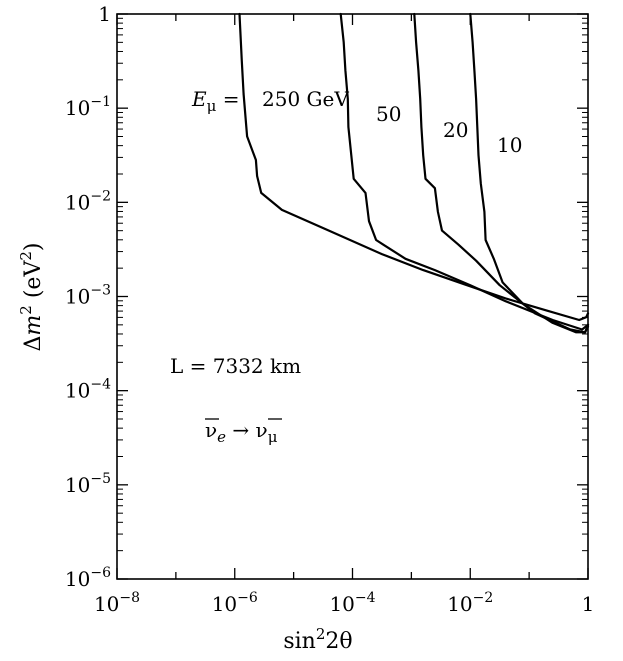 This screenshot has width=623, height=661. Describe the element at coordinates (388, 114) in the screenshot. I see `label-50: 50` at that location.